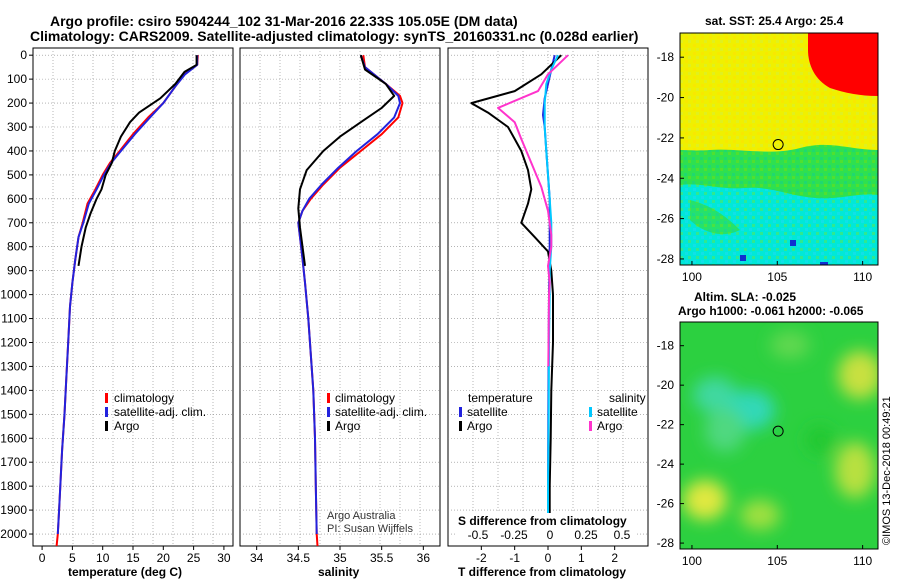 The image size is (900, 580). Describe the element at coordinates (17, 127) in the screenshot. I see `y-tick-label: 300` at that location.